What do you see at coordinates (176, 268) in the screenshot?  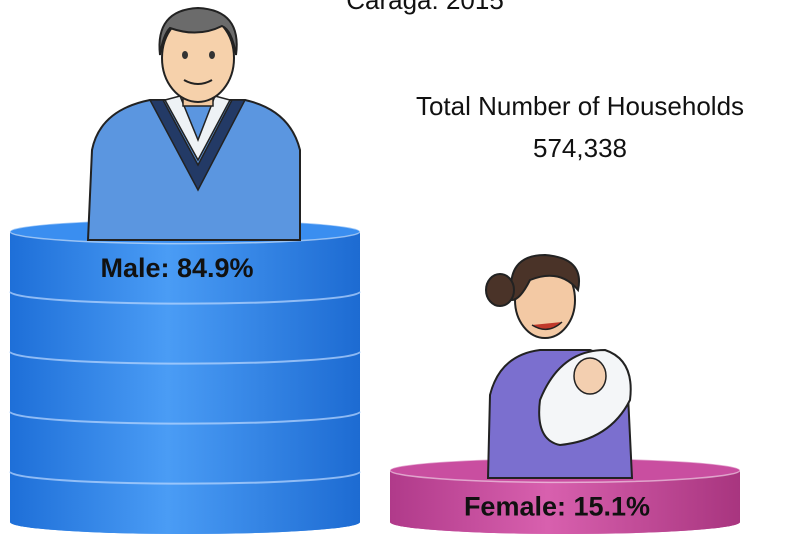 I see `value-label: Male: 84.9%` at bounding box center [176, 268].